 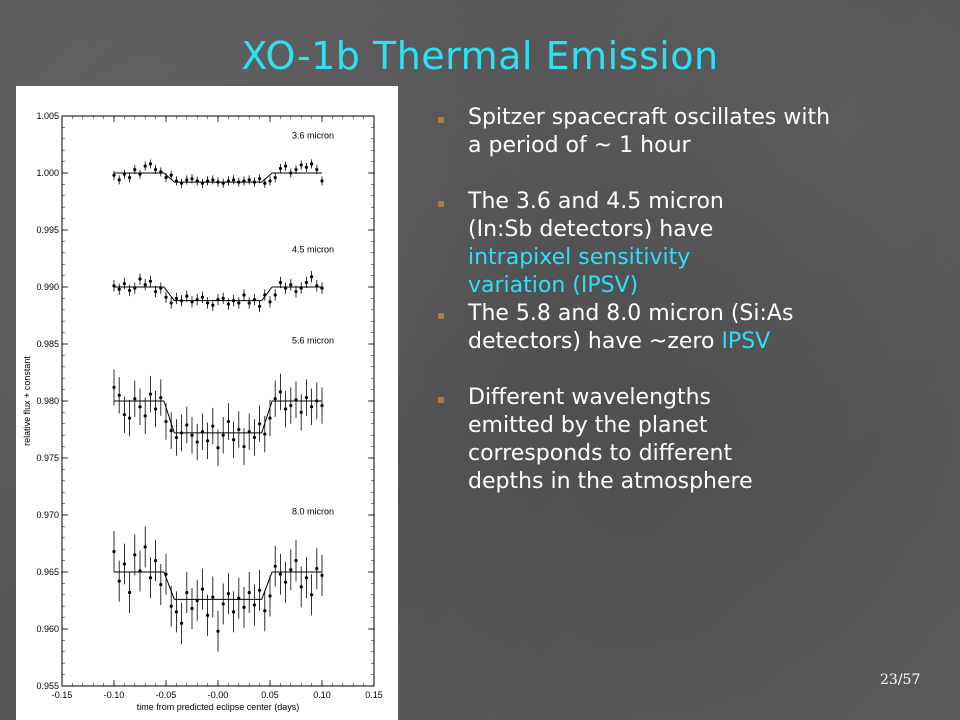 What do you see at coordinates (374, 695) in the screenshot?
I see `x-tick-label: 0.15` at bounding box center [374, 695].